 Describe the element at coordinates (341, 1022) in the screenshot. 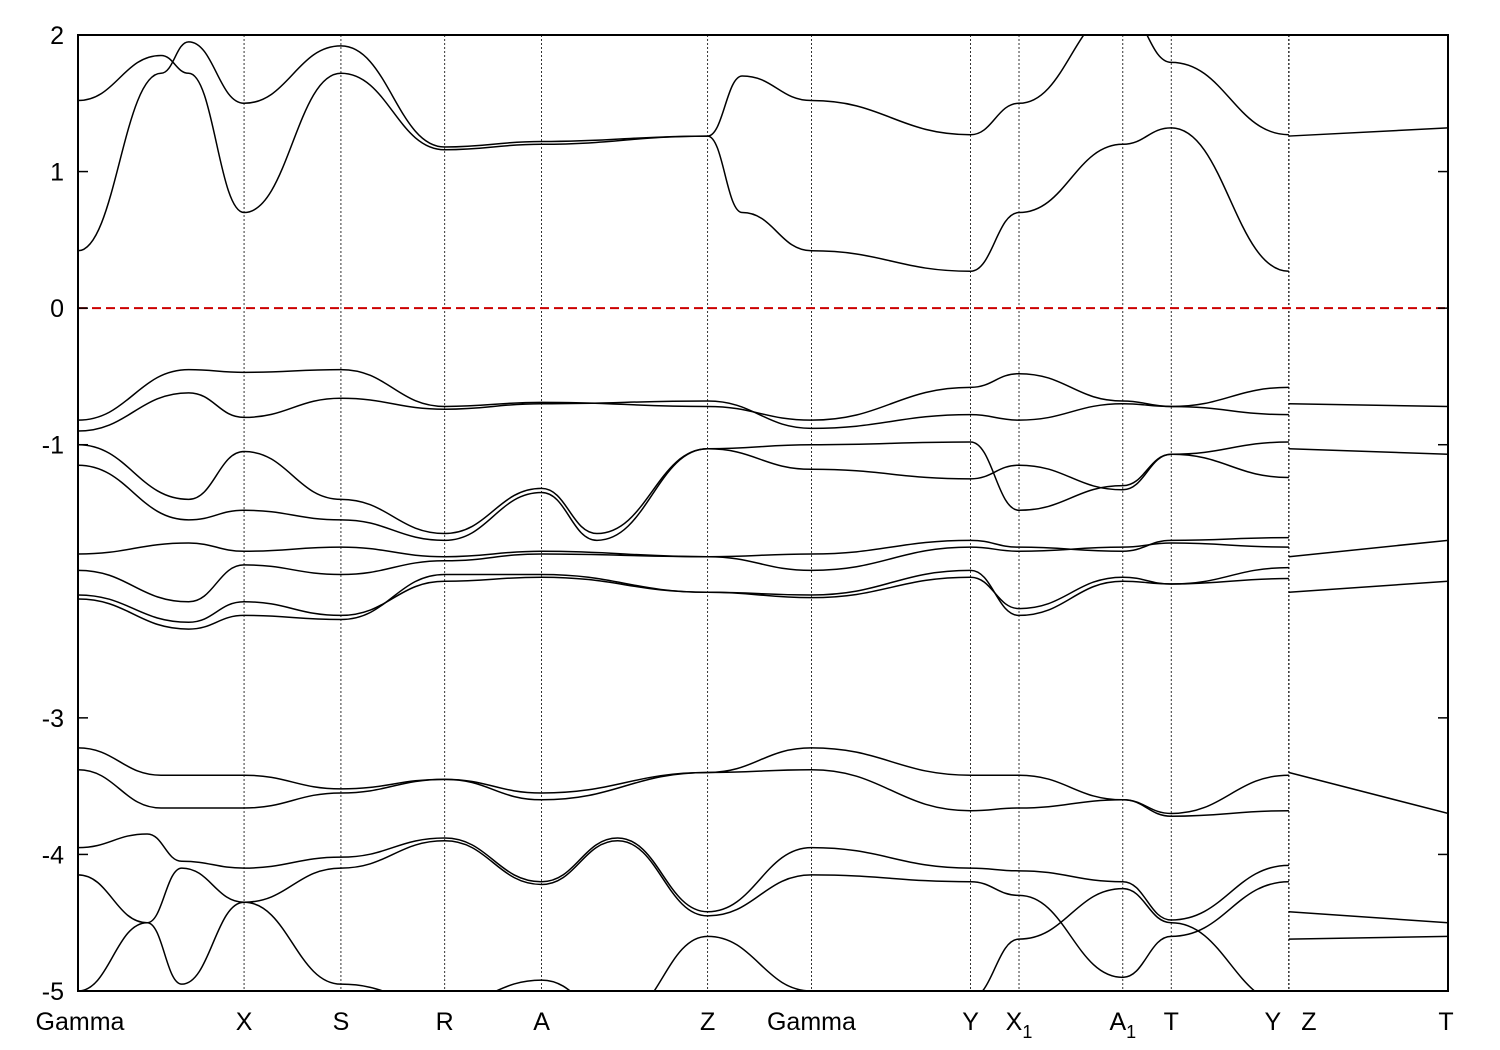

I see `x-tick-label-2: S` at that location.